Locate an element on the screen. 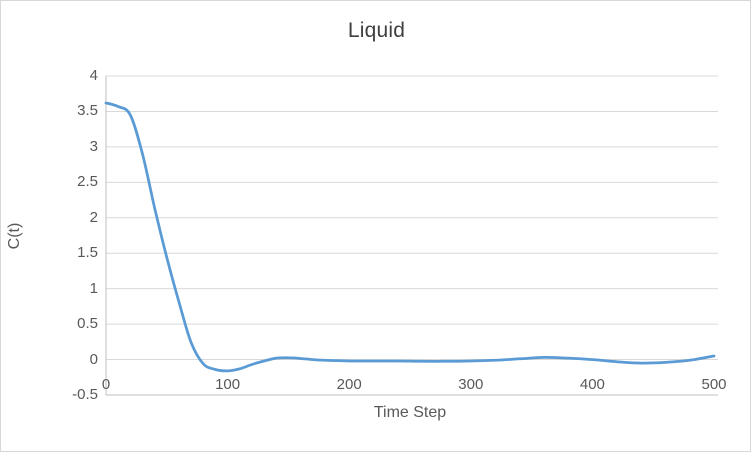  x-axis-tick-label: 400 is located at coordinates (592, 384).